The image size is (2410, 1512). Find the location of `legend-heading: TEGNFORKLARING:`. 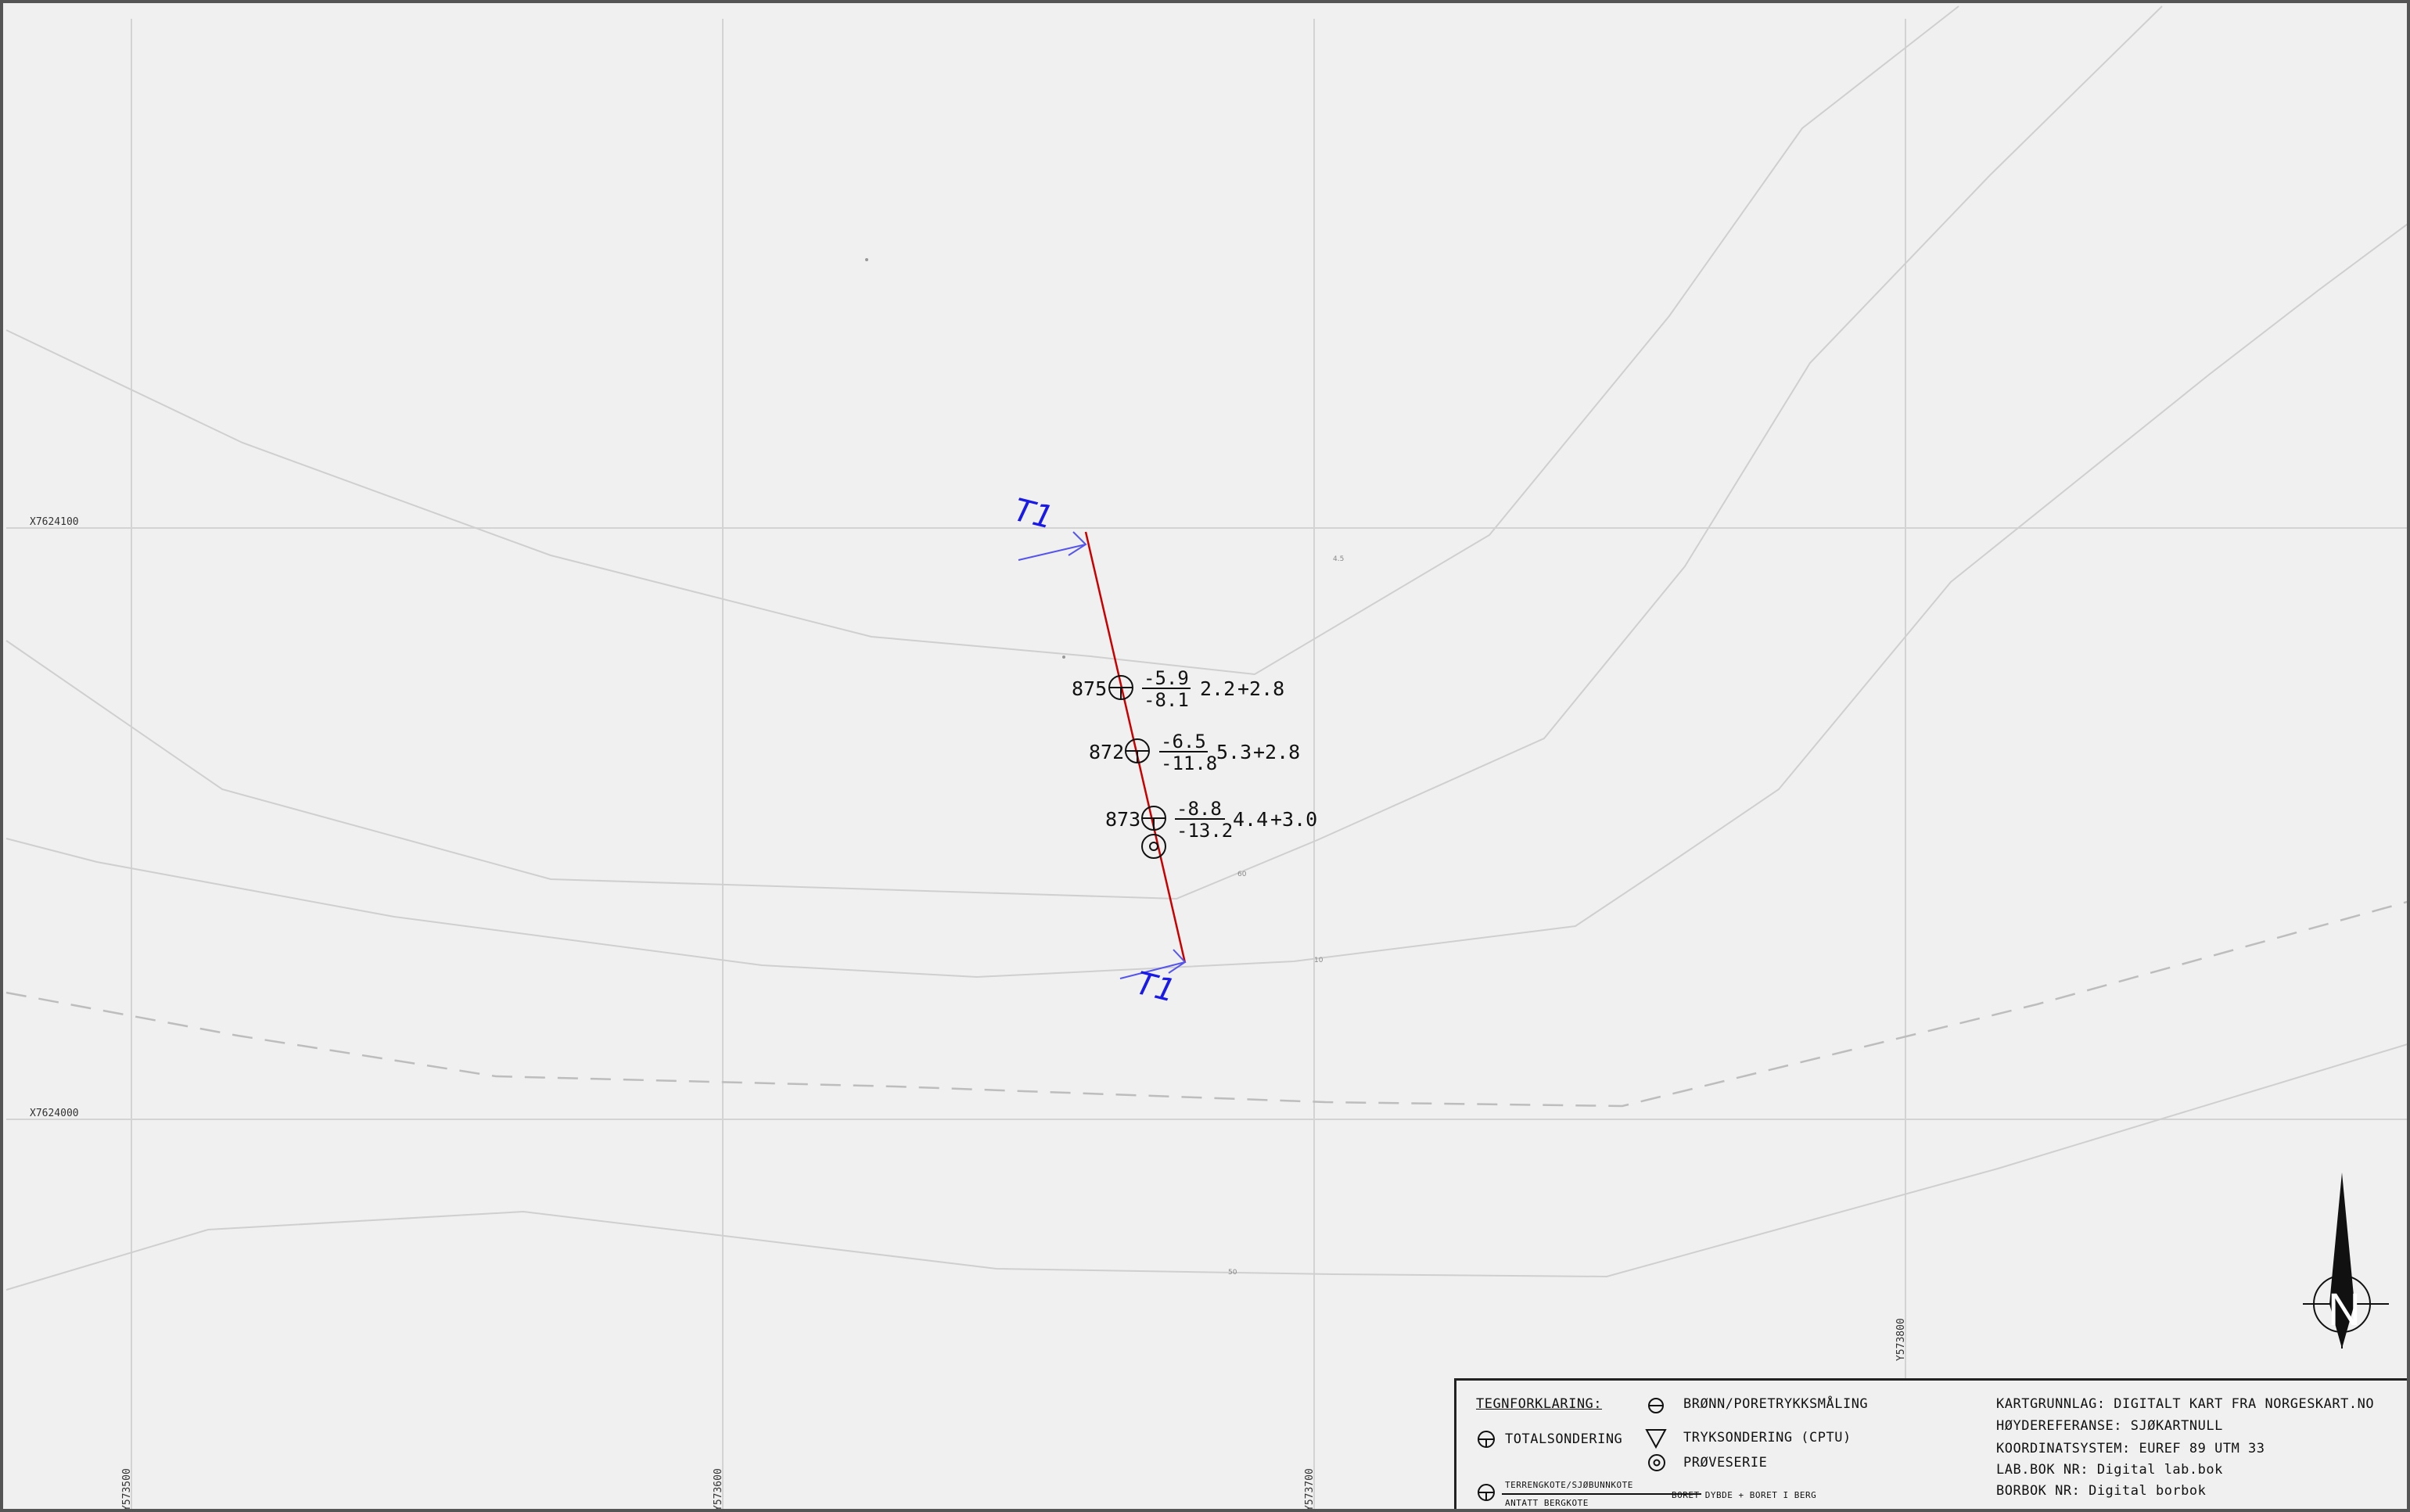

legend-heading: TEGNFORKLARING: is located at coordinates (1539, 1404).